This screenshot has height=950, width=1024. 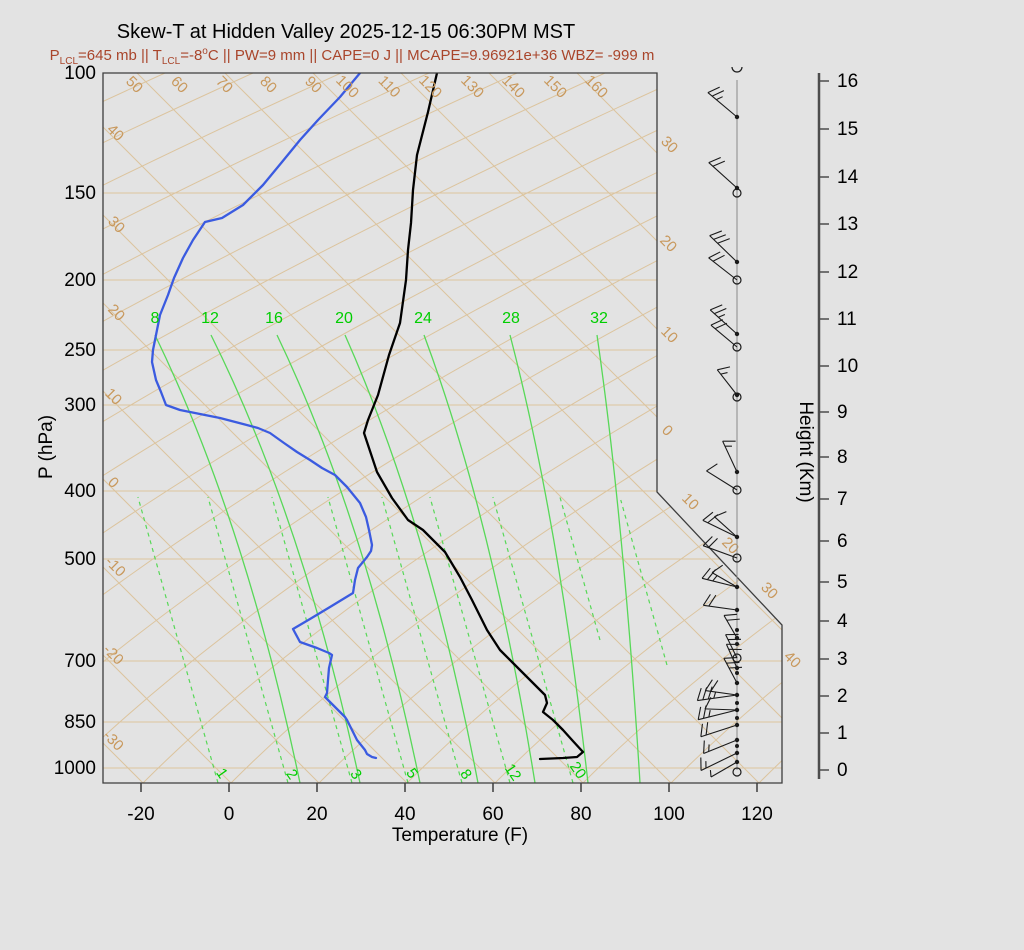 I want to click on height-tick-label: 7, so click(x=842, y=499).